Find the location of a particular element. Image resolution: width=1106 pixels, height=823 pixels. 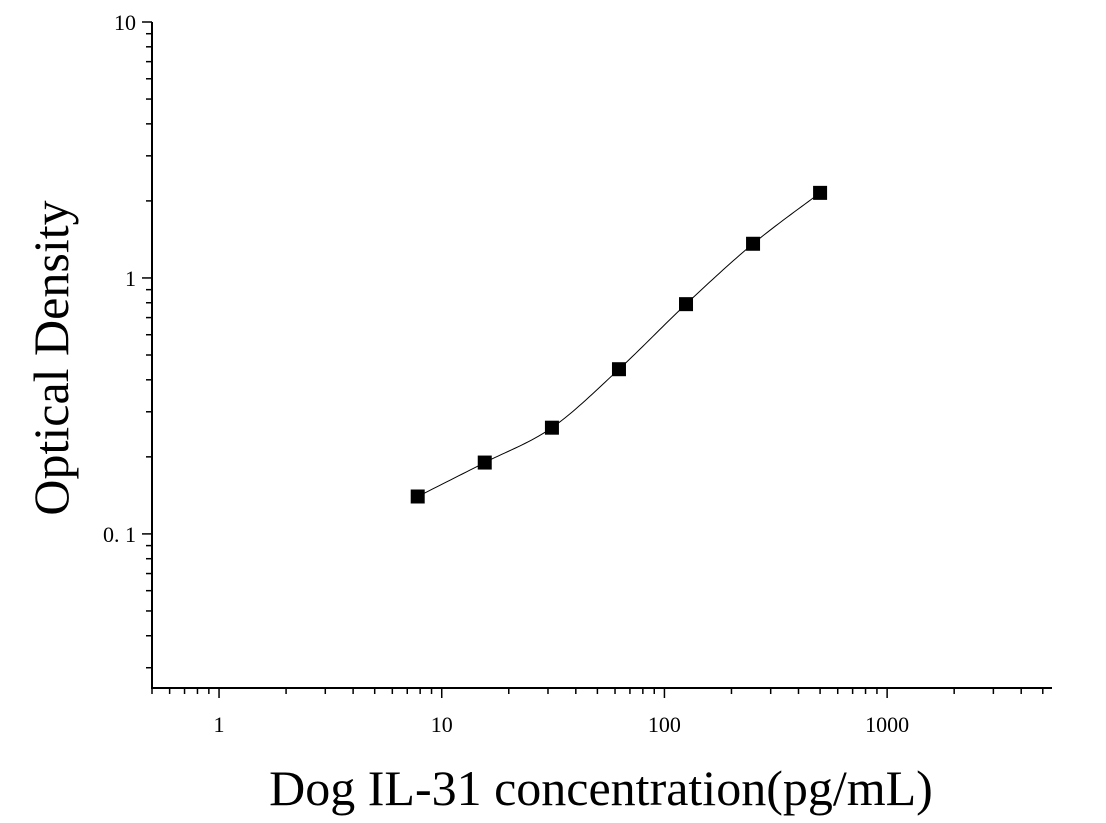

y-tick-label: 10 is located at coordinates (125, 22).